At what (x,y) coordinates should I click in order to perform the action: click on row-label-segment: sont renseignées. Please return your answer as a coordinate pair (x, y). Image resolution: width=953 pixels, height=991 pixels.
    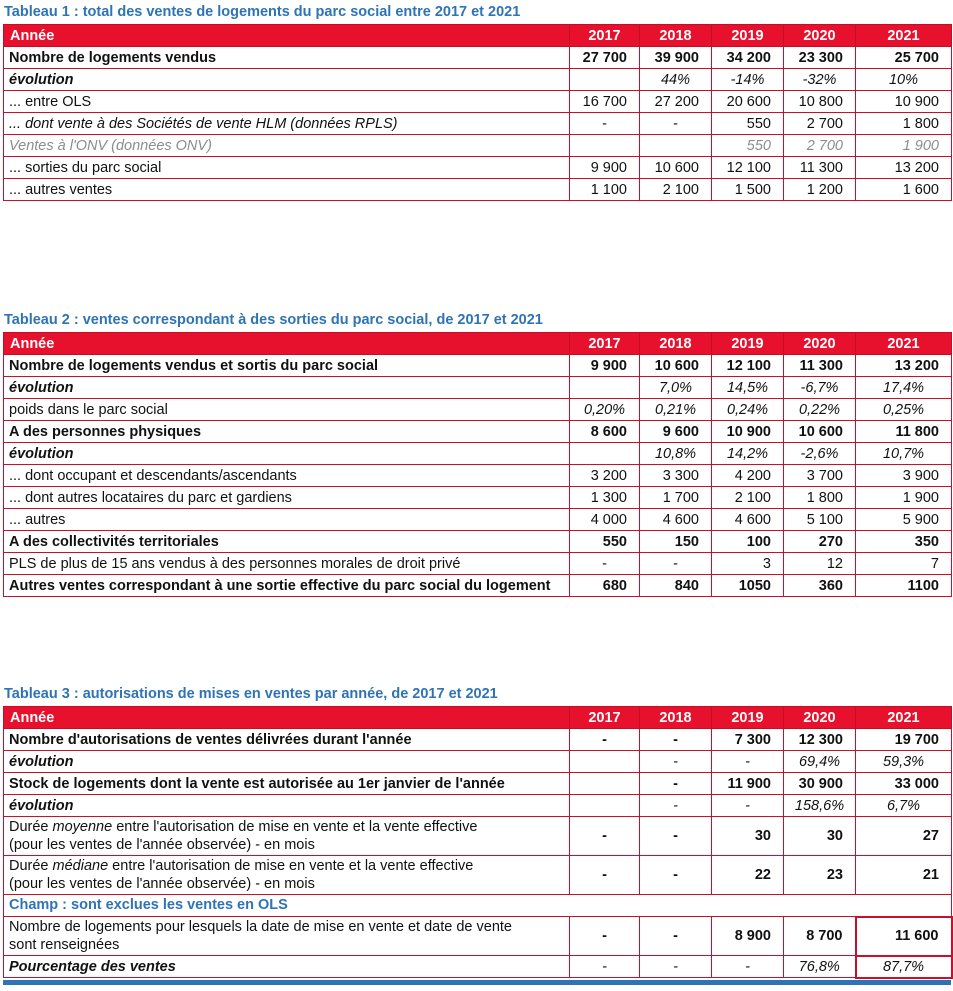
    Looking at the image, I should click on (64, 945).